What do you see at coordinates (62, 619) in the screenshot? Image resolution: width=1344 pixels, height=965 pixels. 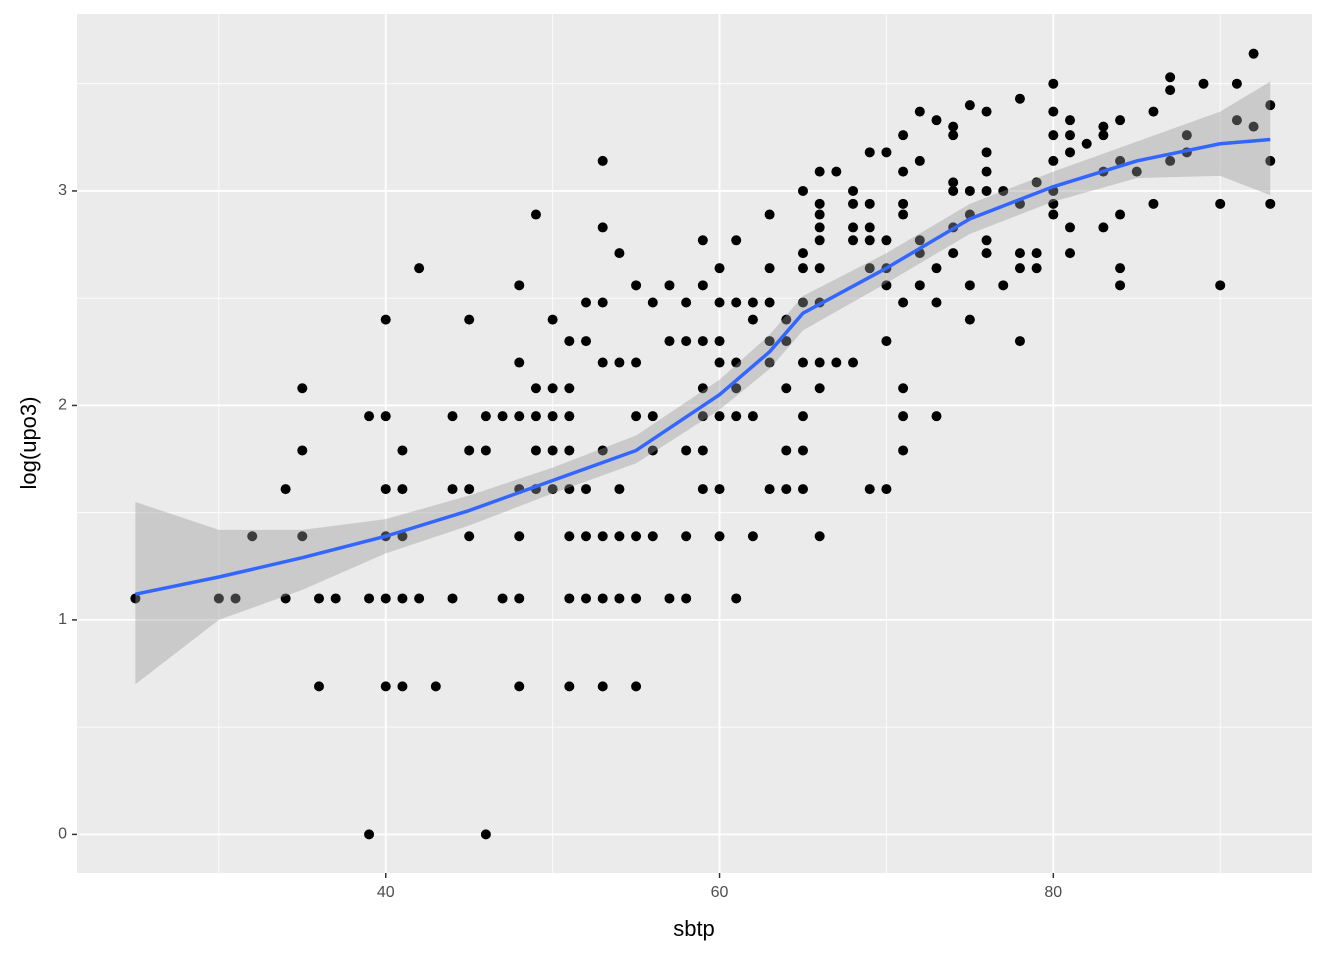 I see `y-tick-label: 1` at bounding box center [62, 619].